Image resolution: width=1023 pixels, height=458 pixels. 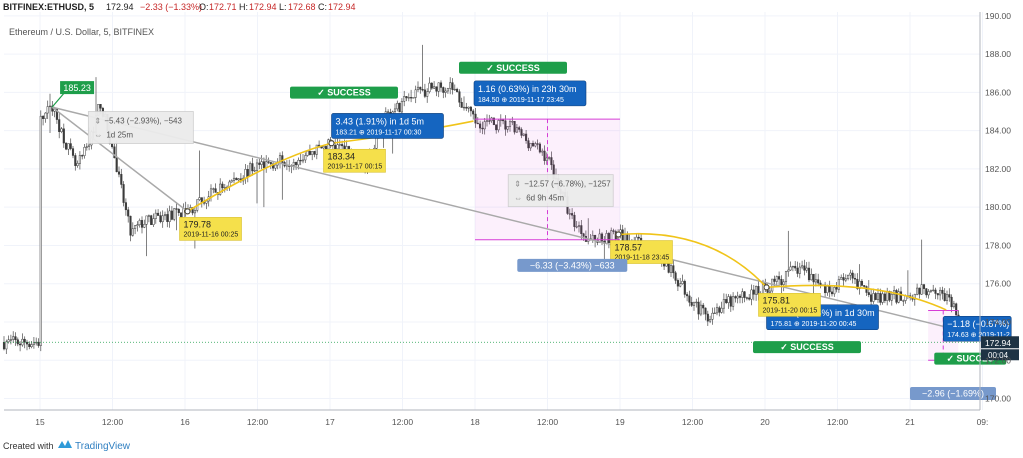 I want to click on header-last: 172.94, so click(x=120, y=7).